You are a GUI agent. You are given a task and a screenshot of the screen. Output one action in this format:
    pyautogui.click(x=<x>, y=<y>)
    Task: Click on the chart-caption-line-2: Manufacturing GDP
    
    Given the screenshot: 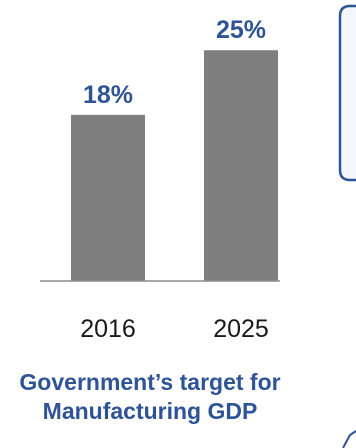 What is the action you would take?
    pyautogui.click(x=150, y=411)
    